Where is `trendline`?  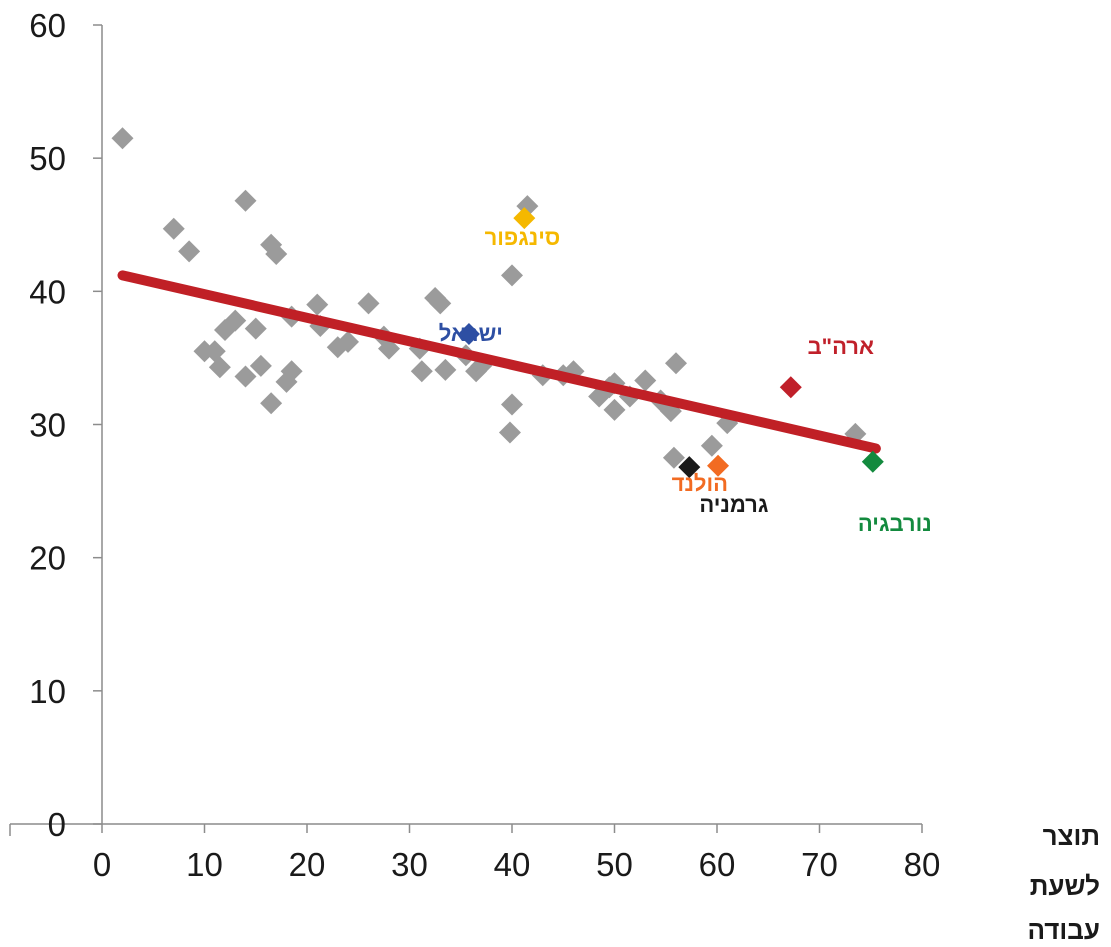 trendline is located at coordinates (499, 362).